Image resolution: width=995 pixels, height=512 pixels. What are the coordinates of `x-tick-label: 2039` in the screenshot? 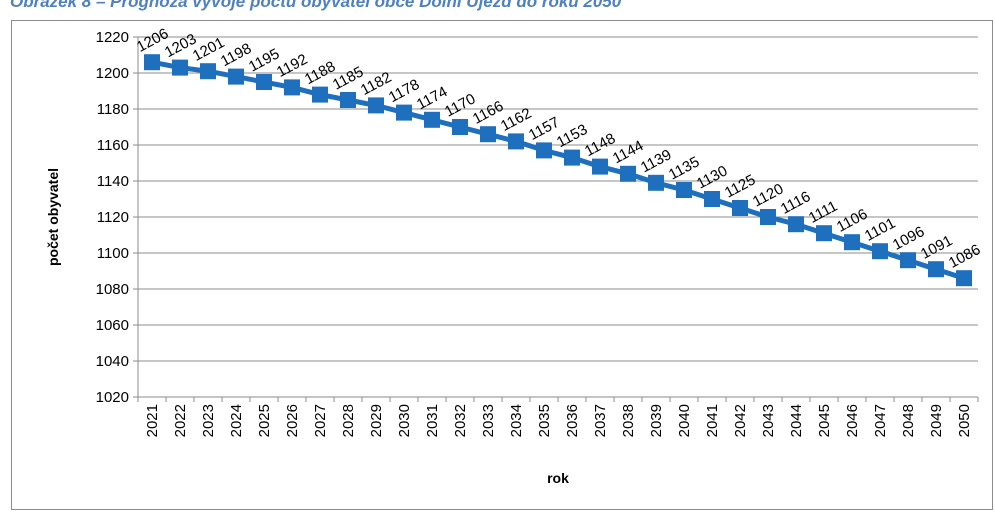 It's located at (656, 420).